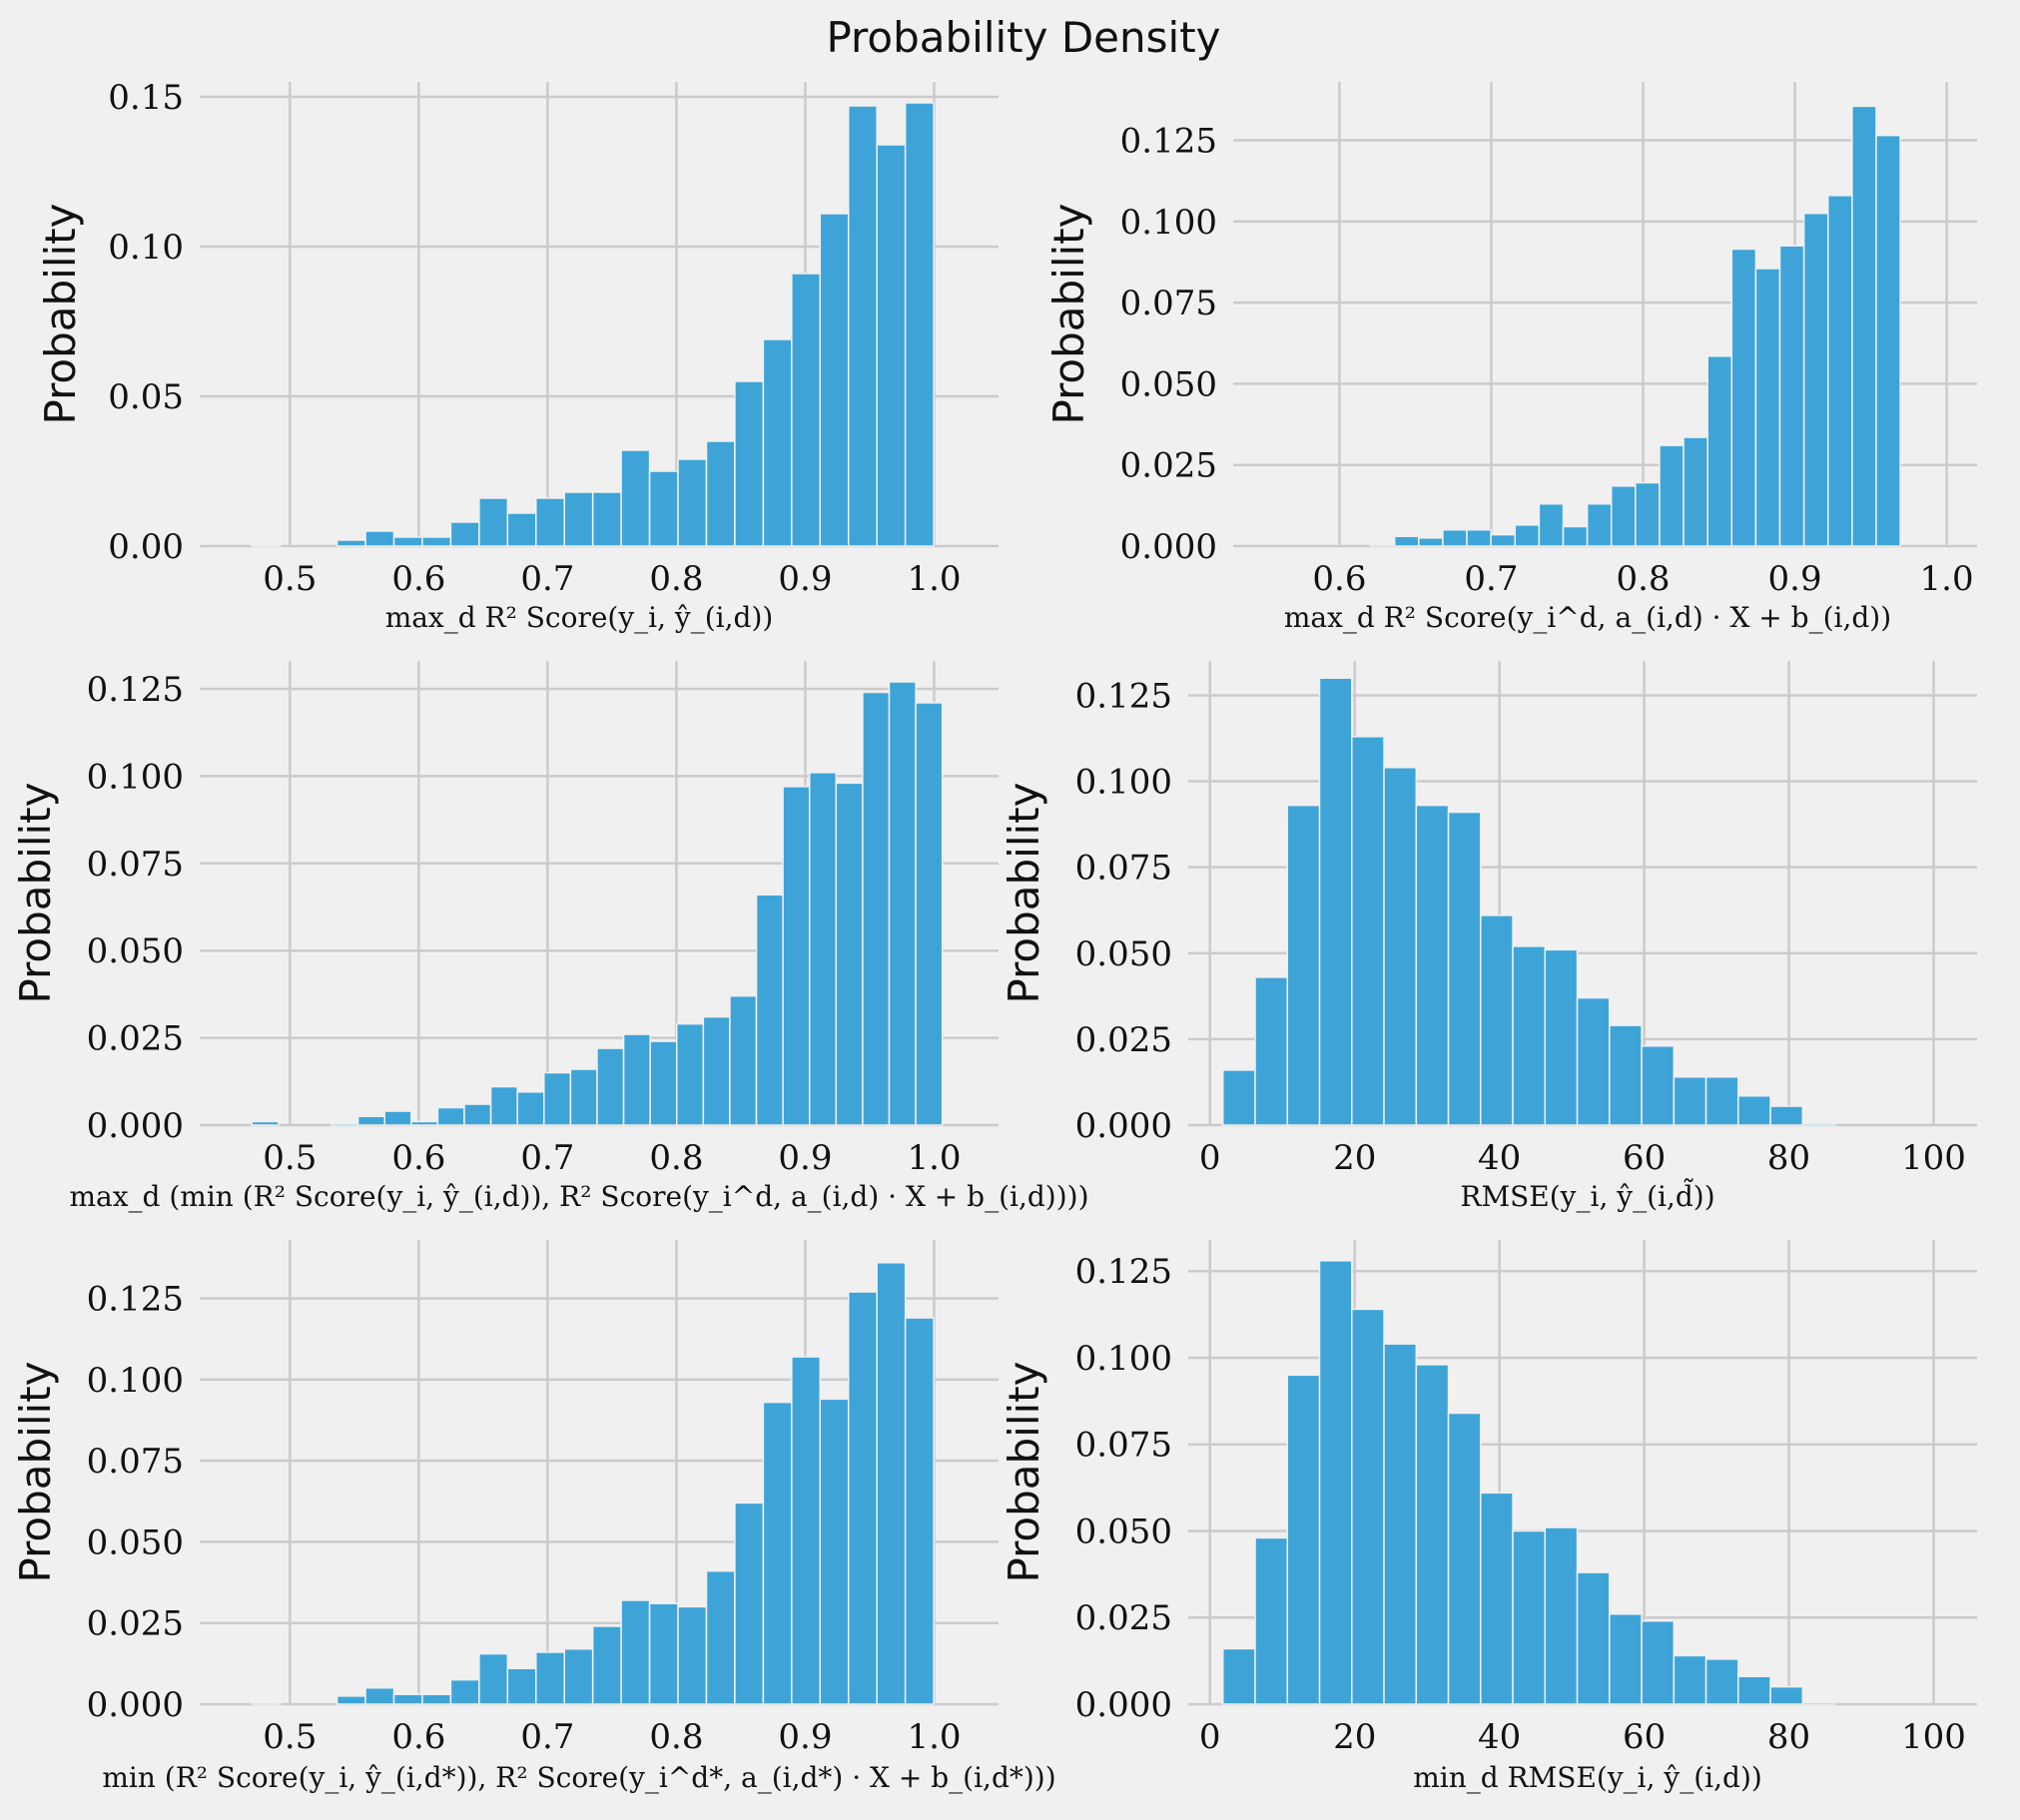 The width and height of the screenshot is (2020, 1820). What do you see at coordinates (676, 579) in the screenshot?
I see `x-tick-label: 0.8` at bounding box center [676, 579].